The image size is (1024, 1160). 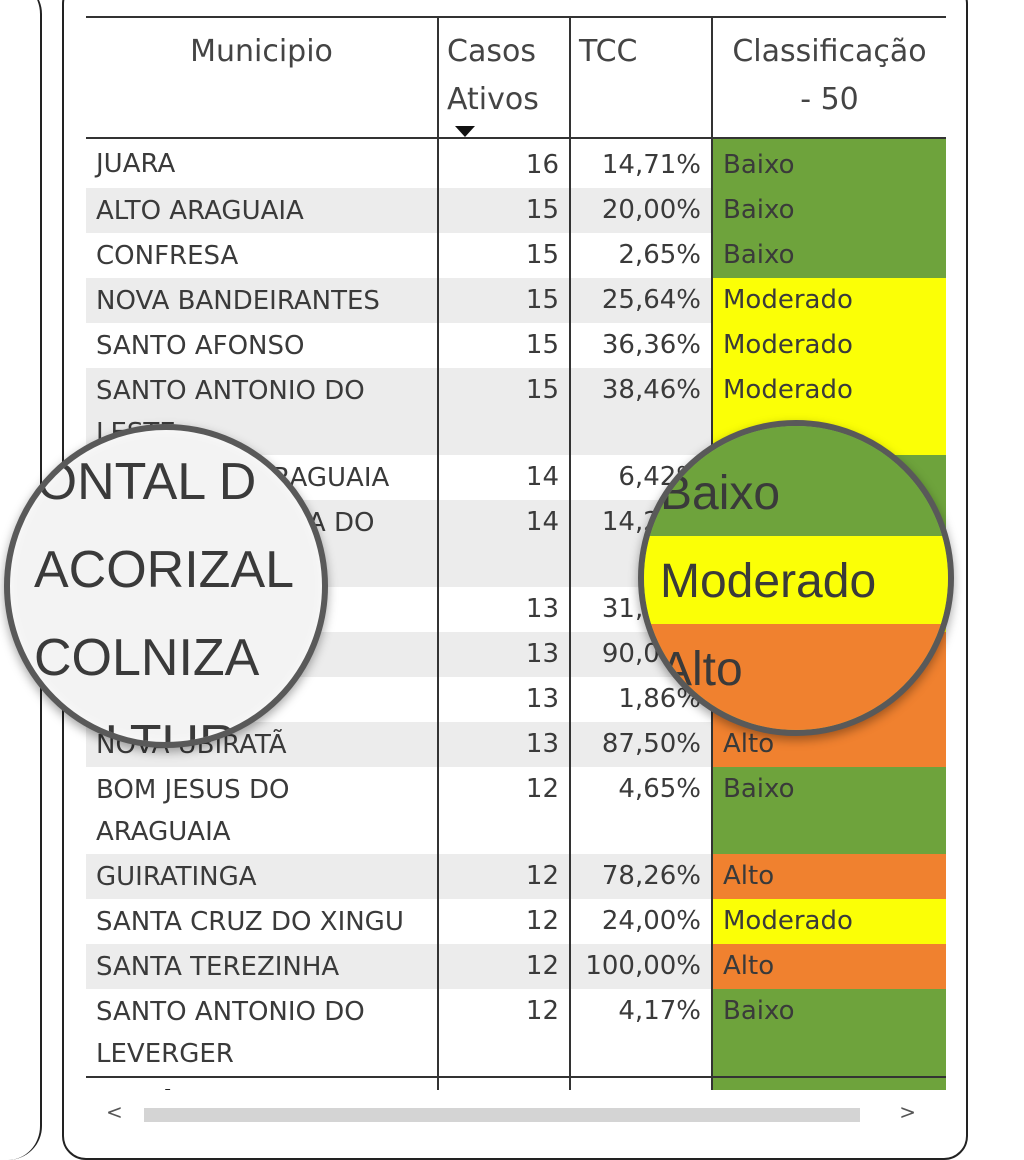 What do you see at coordinates (829, 51) in the screenshot?
I see `header-label: Classificação` at bounding box center [829, 51].